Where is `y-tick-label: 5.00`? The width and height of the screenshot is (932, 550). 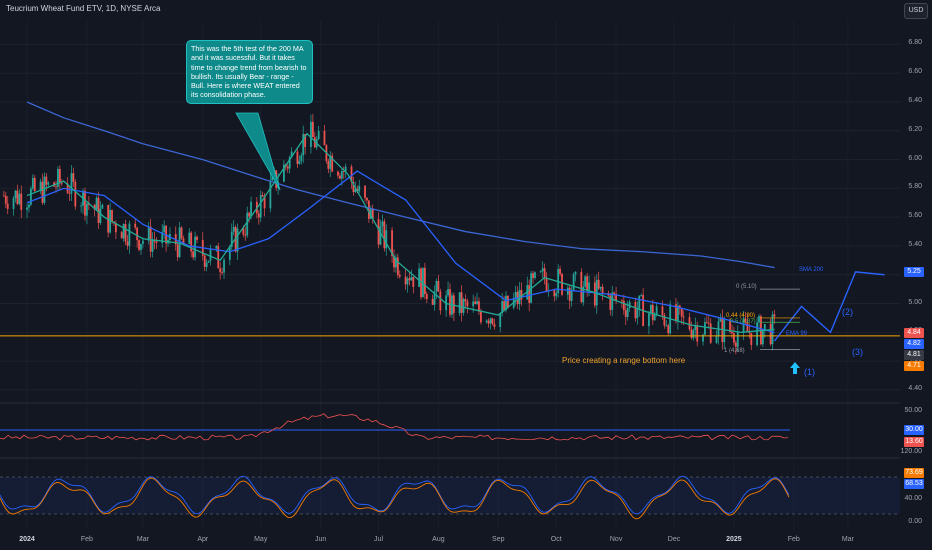 y-tick-label: 5.00 is located at coordinates (915, 302).